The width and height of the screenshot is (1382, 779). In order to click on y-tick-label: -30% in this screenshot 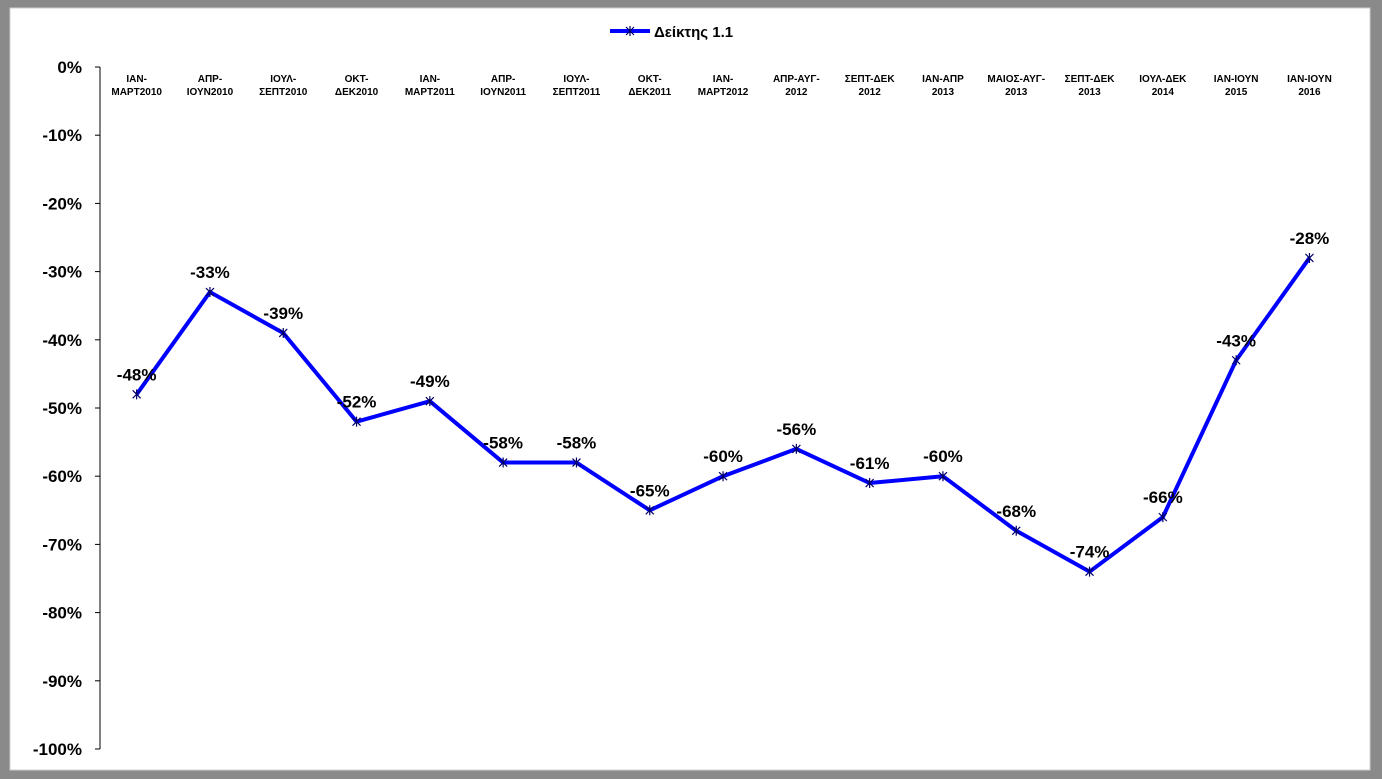, I will do `click(62, 272)`.